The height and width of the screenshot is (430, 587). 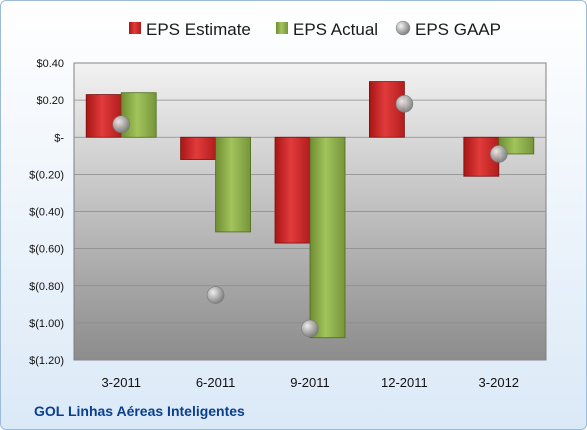 I want to click on x-tick-label: 12-2011, so click(x=404, y=382).